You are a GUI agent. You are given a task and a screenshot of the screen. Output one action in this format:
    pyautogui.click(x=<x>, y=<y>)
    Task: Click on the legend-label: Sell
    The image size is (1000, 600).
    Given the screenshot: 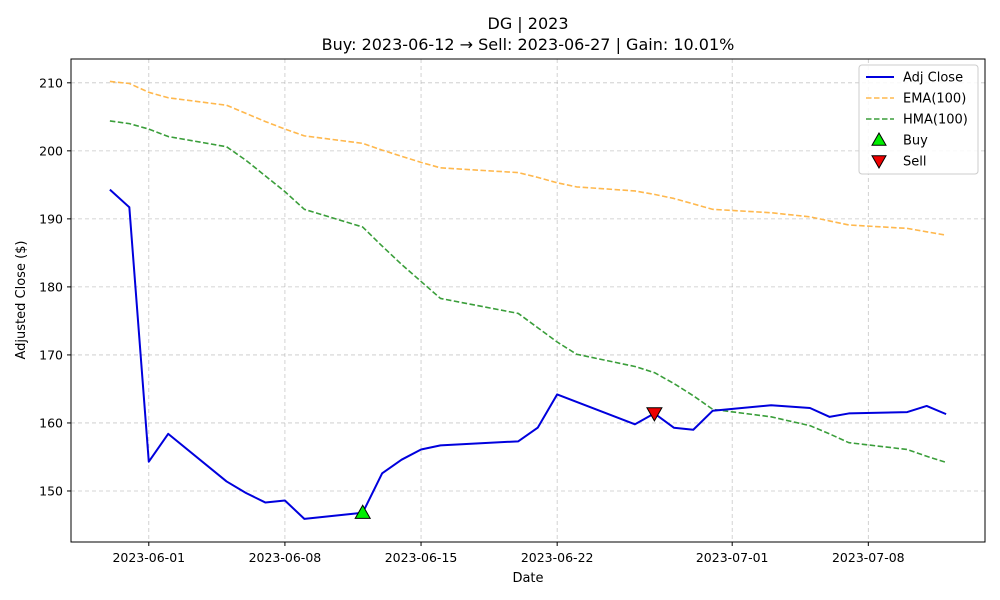 What is the action you would take?
    pyautogui.click(x=914, y=162)
    